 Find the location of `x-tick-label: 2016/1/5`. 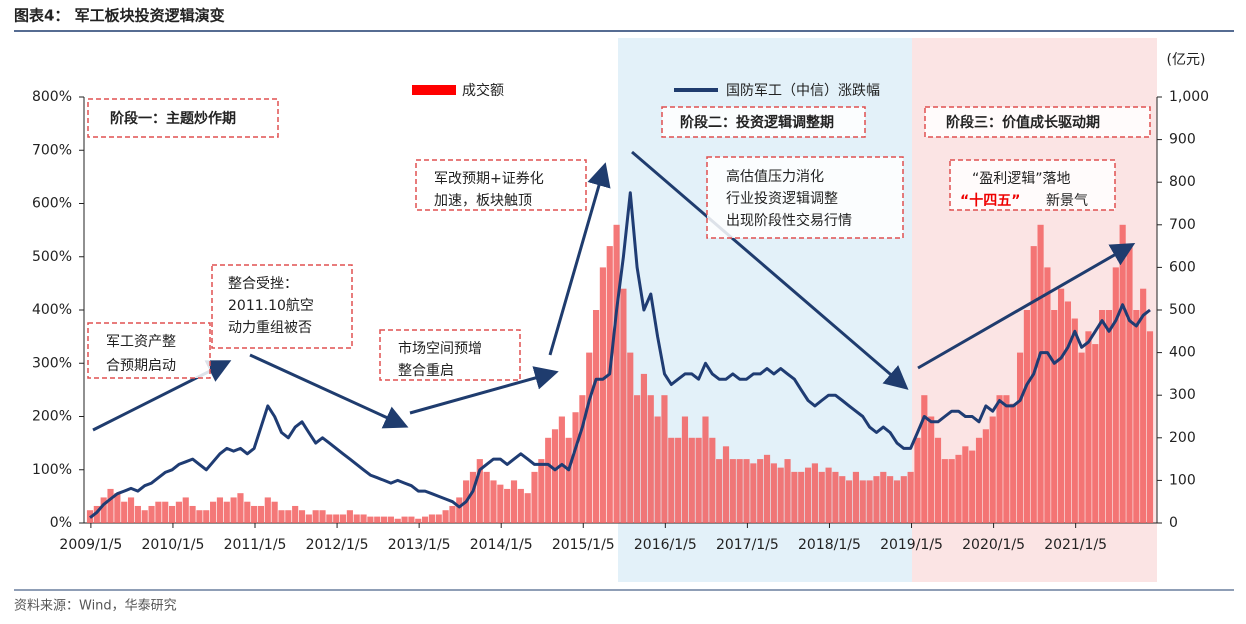

x-tick-label: 2016/1/5 is located at coordinates (665, 545).